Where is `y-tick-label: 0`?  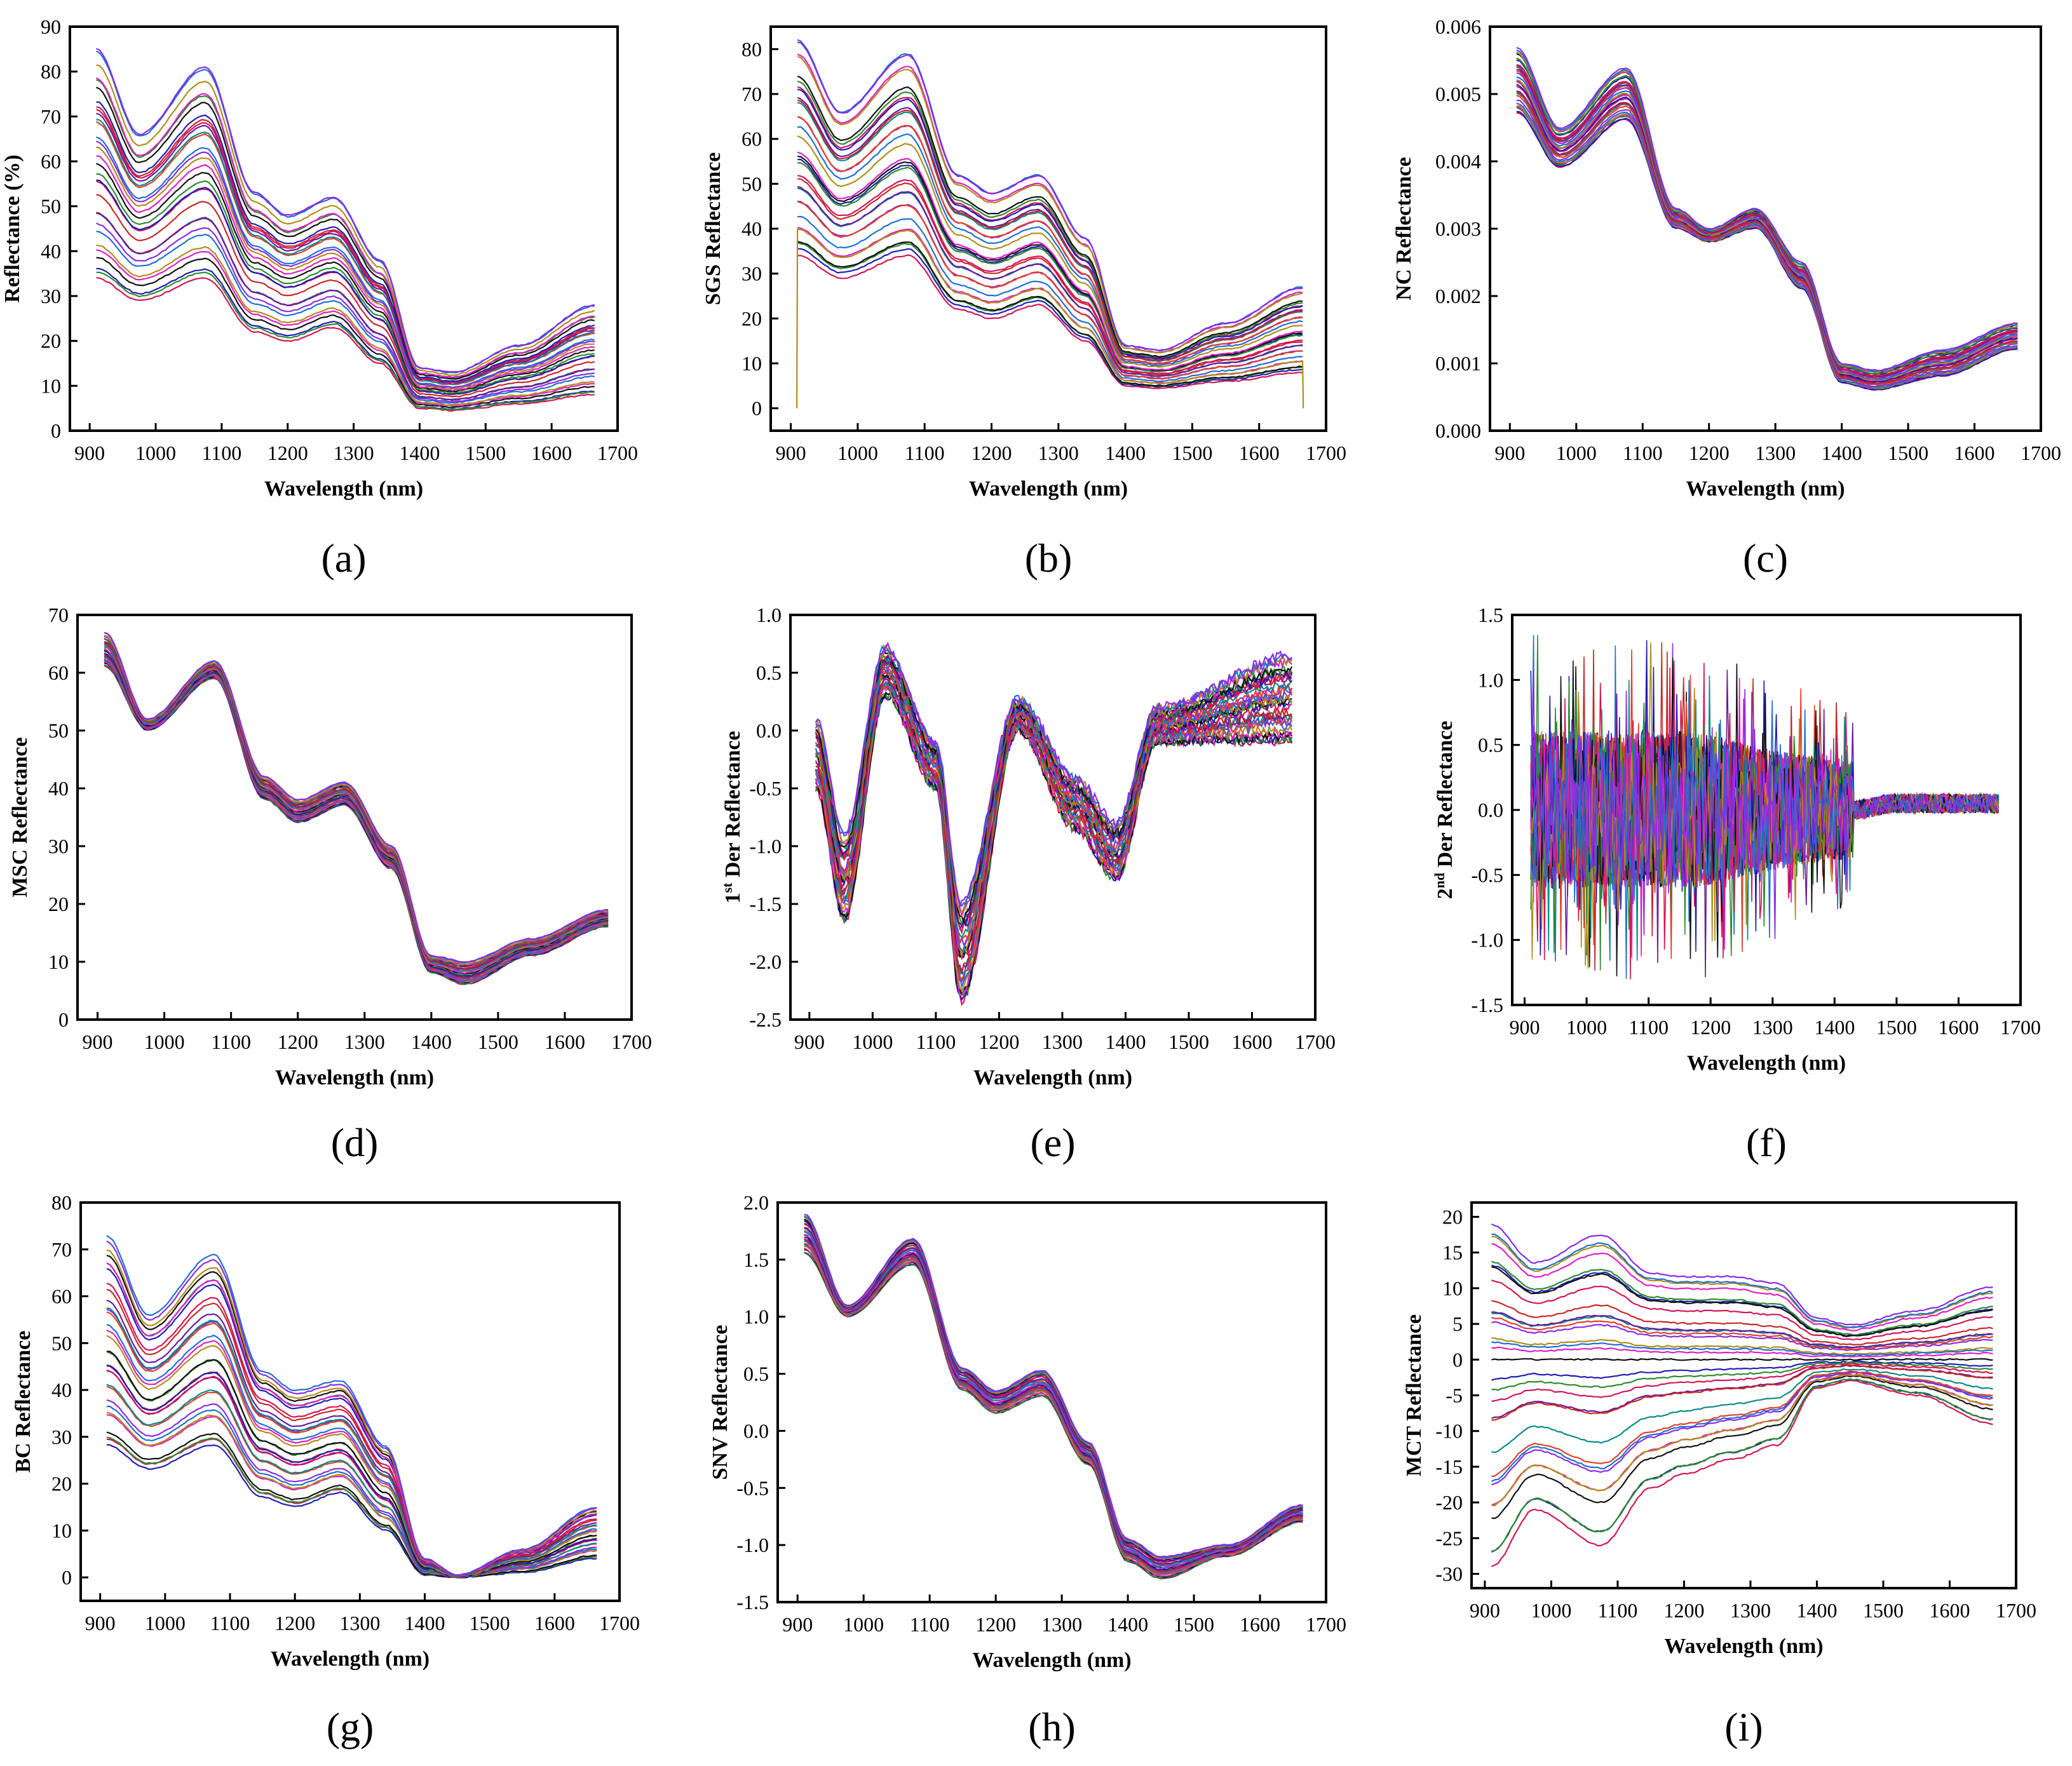 y-tick-label: 0 is located at coordinates (63, 1019).